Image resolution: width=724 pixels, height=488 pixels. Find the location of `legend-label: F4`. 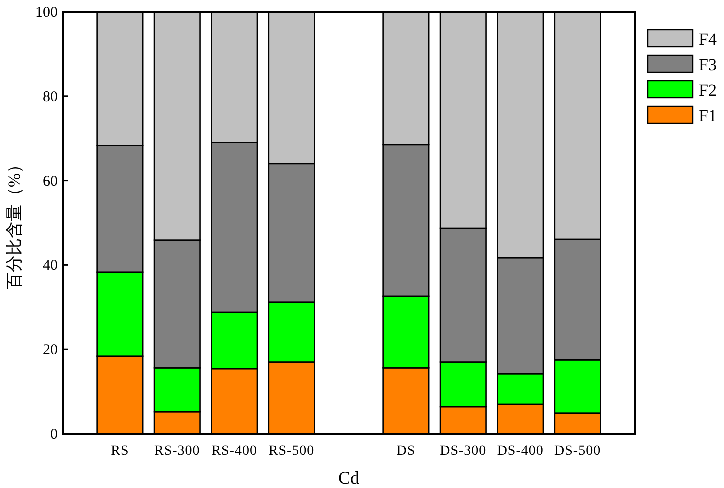

legend-label: F4 is located at coordinates (708, 39).